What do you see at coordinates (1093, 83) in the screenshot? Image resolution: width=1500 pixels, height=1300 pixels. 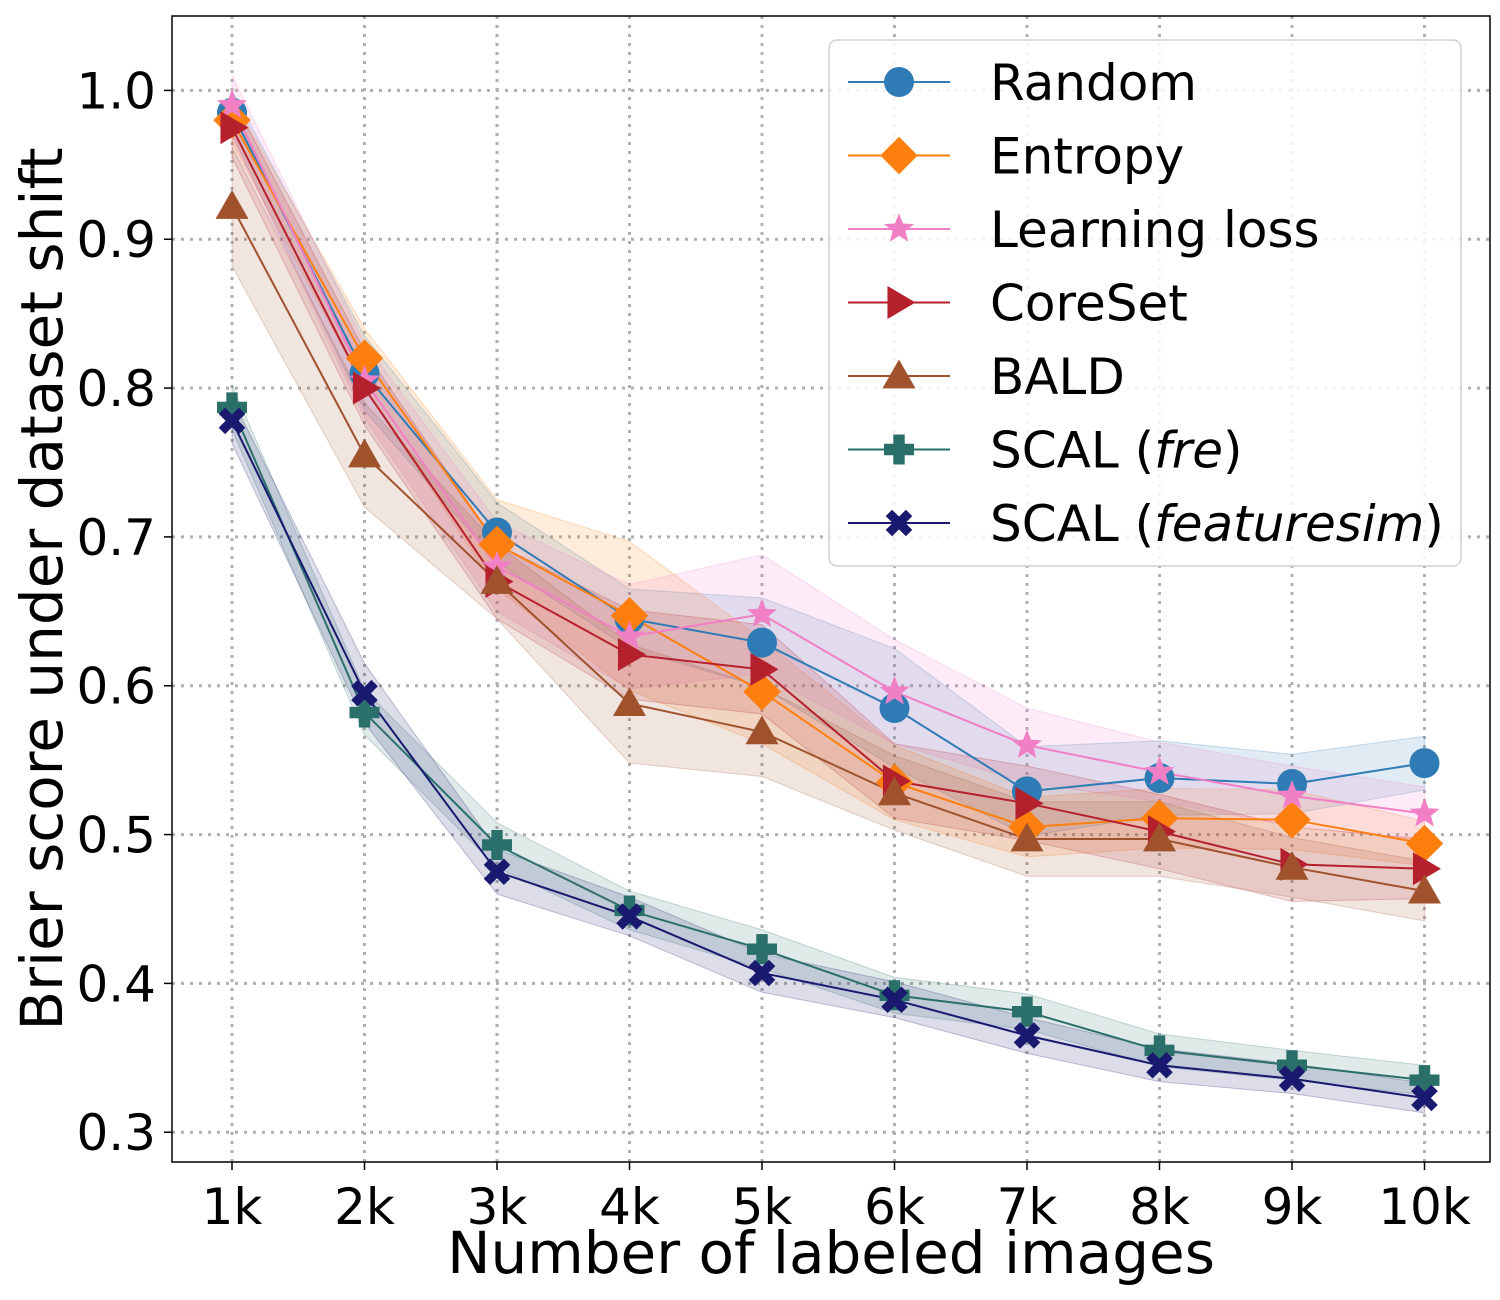 I see `legend-label-random: Random` at bounding box center [1093, 83].